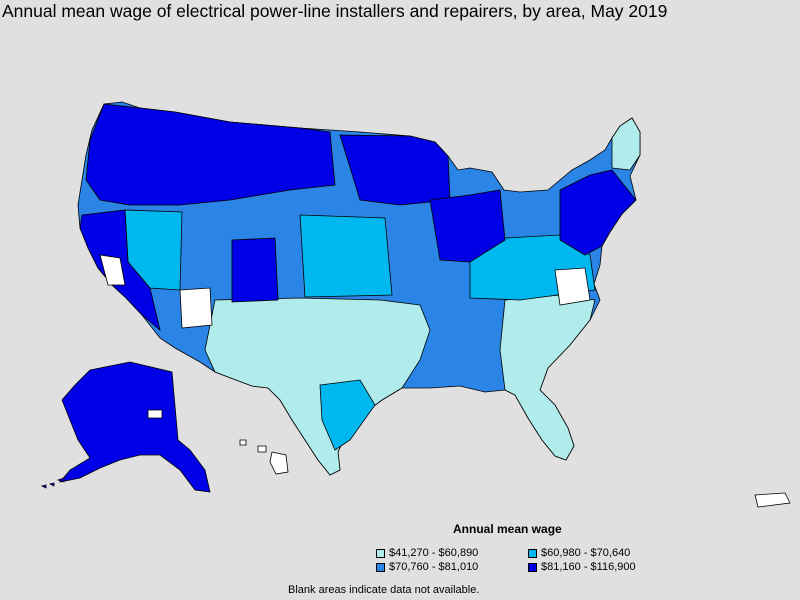 Image resolution: width=800 pixels, height=600 pixels. What do you see at coordinates (52, 483) in the screenshot?
I see `aleutian-islands` at bounding box center [52, 483].